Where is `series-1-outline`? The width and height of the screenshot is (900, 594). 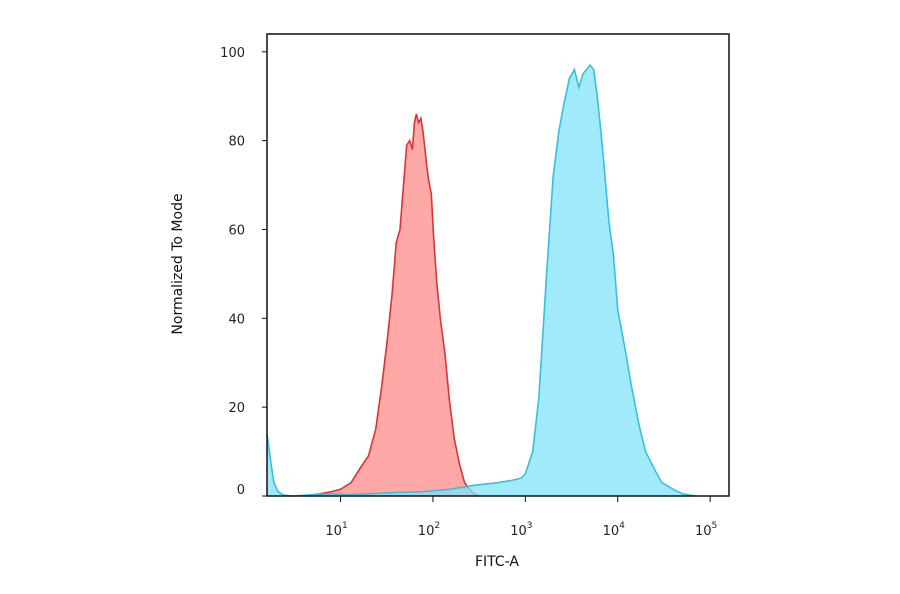 series-1-outline is located at coordinates (391, 305).